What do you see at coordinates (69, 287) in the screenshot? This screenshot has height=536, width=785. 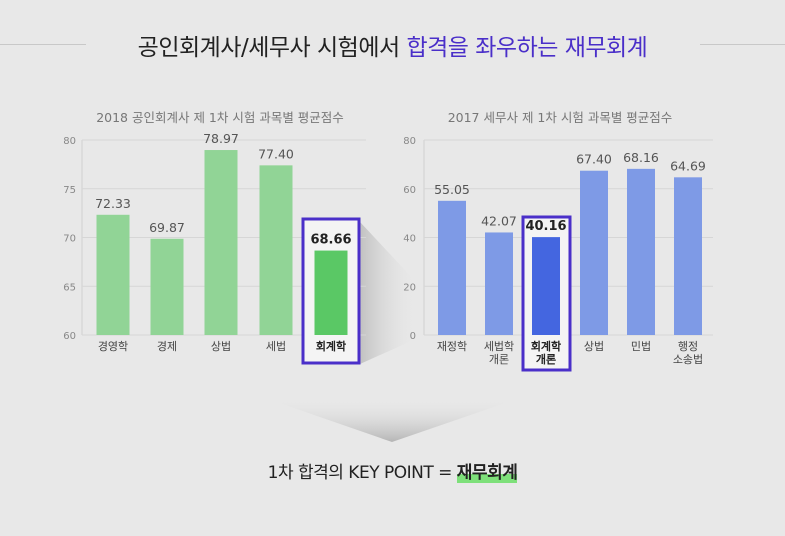 I see `y-tick-label: 65` at bounding box center [69, 287].